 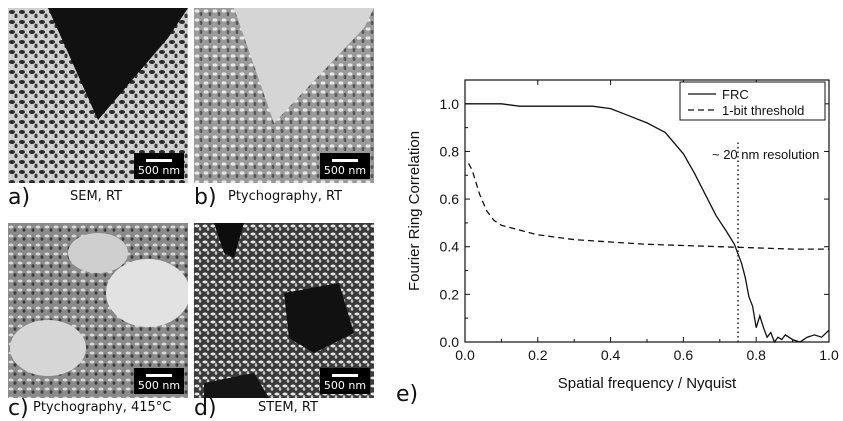 What do you see at coordinates (18, 408) in the screenshot?
I see `panel-letter-c: c)` at bounding box center [18, 408].